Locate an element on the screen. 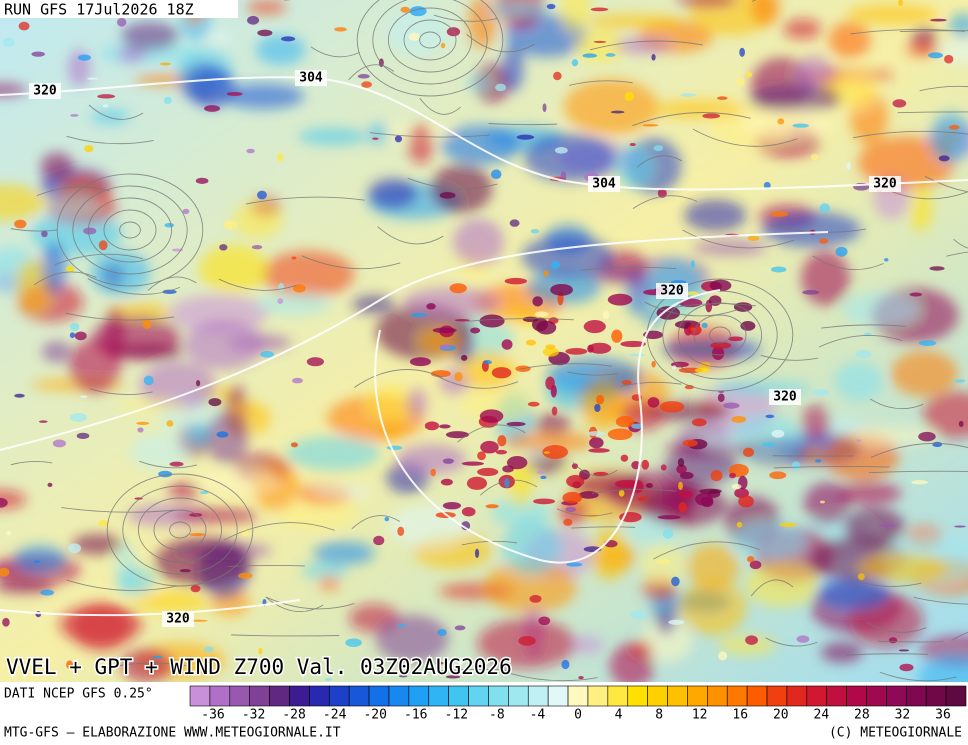 Image resolution: width=968 pixels, height=745 pixels. contour-label-bg is located at coordinates (604, 184).